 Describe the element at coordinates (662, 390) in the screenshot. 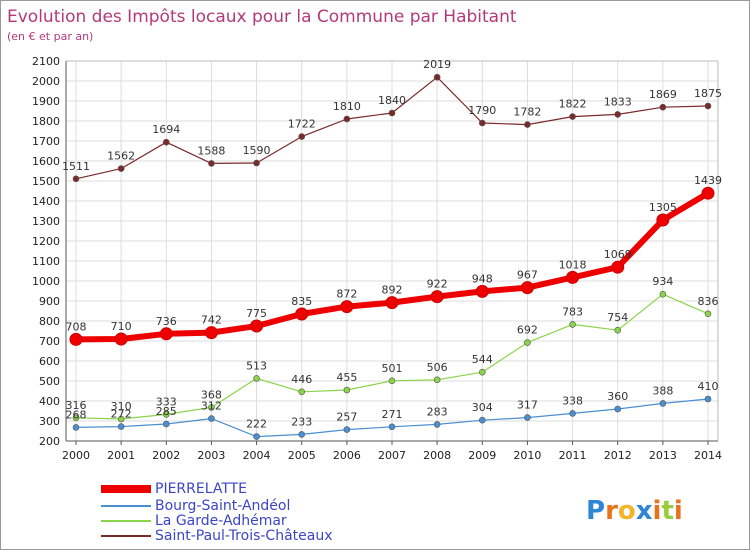

I see `data-label: 388` at that location.